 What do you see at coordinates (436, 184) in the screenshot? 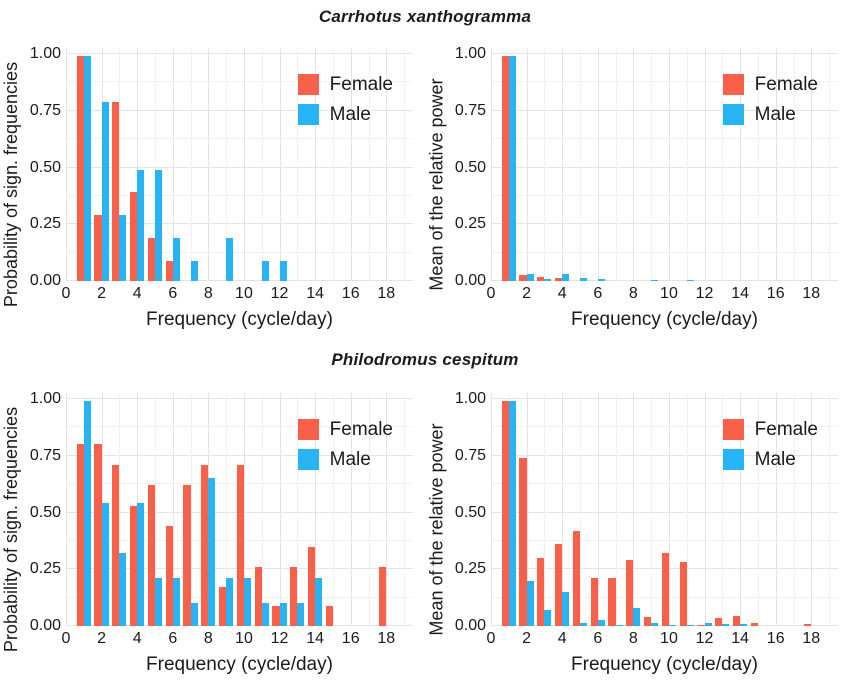
I see `y-axis-title: Mean of the relative power` at bounding box center [436, 184].